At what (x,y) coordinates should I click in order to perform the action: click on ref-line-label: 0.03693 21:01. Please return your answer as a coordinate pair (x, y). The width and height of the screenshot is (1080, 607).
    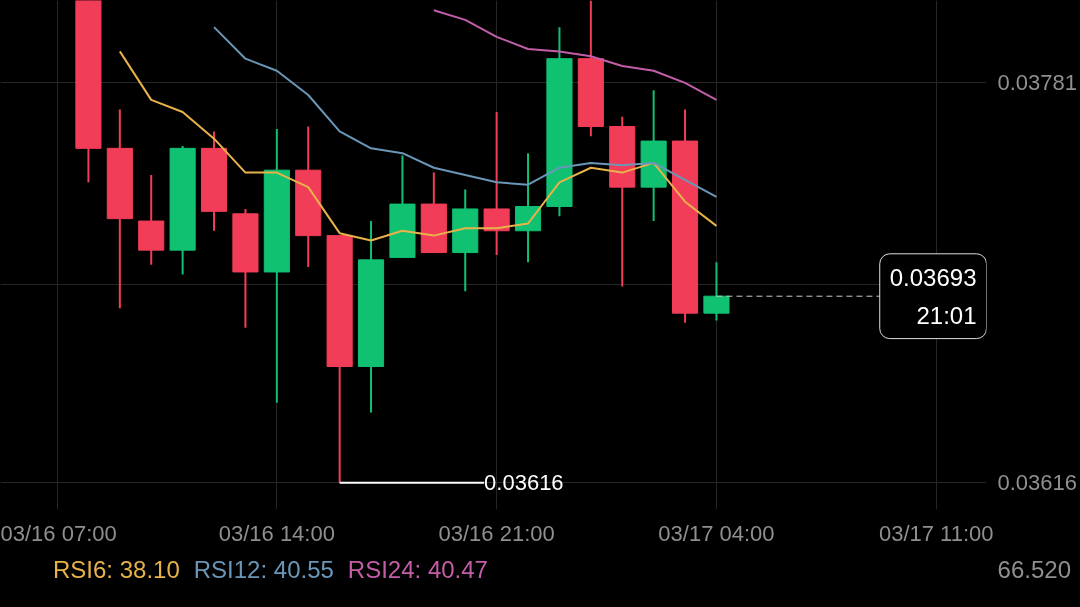
    Looking at the image, I should click on (933, 296).